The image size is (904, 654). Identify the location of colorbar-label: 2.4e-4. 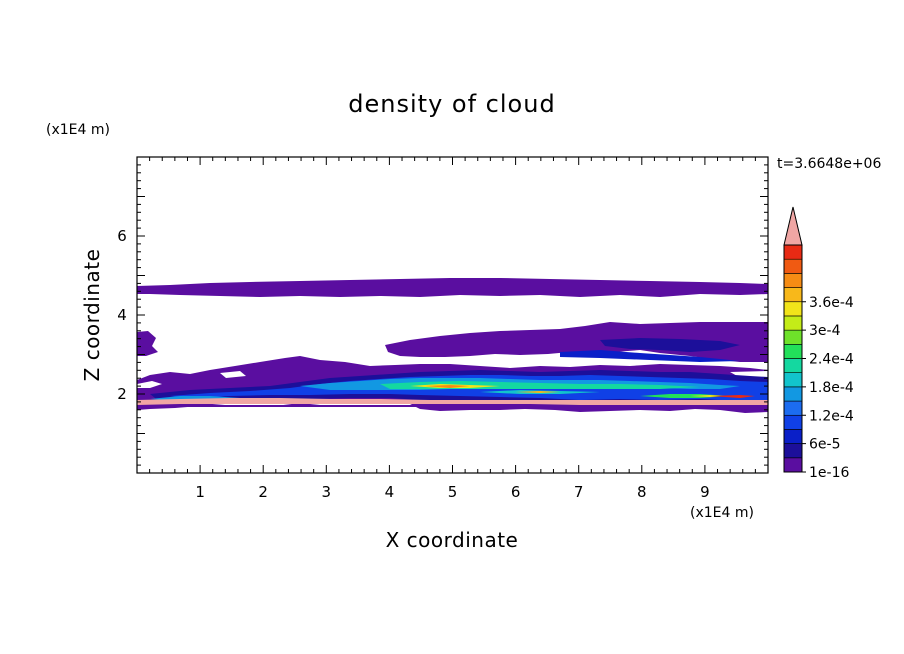
(831, 360).